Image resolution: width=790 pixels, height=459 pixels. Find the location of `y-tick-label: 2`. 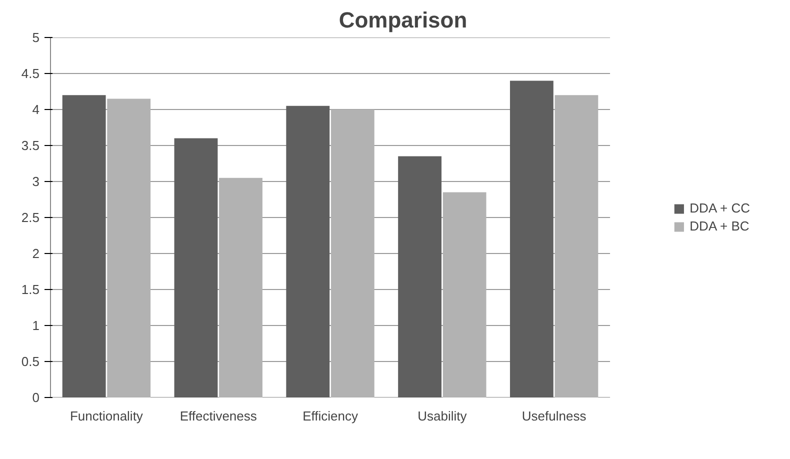

y-tick-label: 2 is located at coordinates (36, 253).